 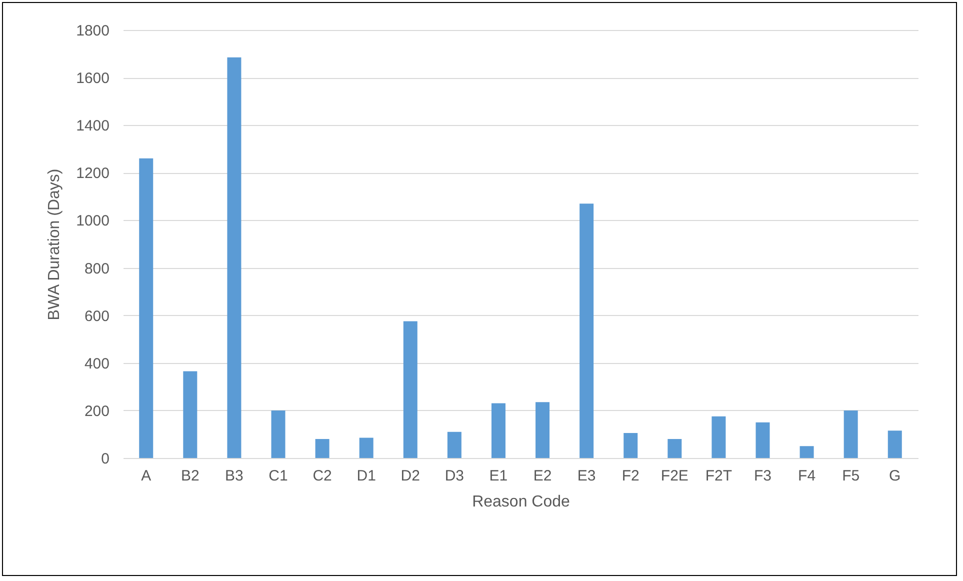 What do you see at coordinates (542, 476) in the screenshot?
I see `x-tick-label: E2` at bounding box center [542, 476].